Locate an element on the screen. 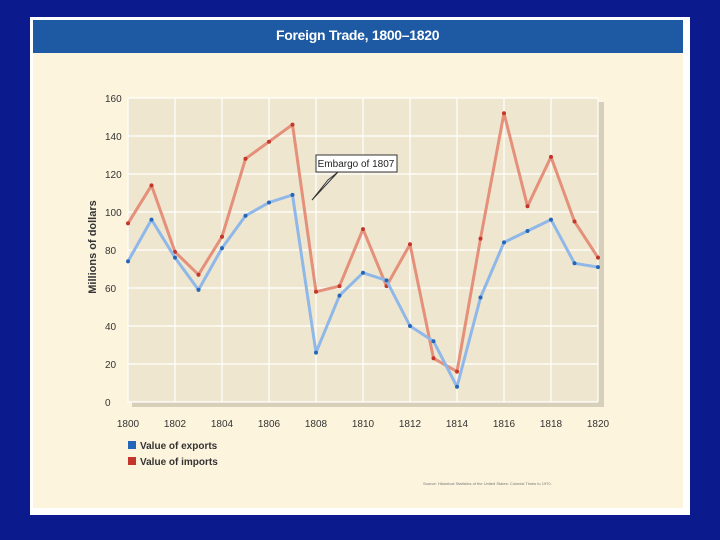 This screenshot has height=540, width=720. x-tick-label: 1820 is located at coordinates (598, 424).